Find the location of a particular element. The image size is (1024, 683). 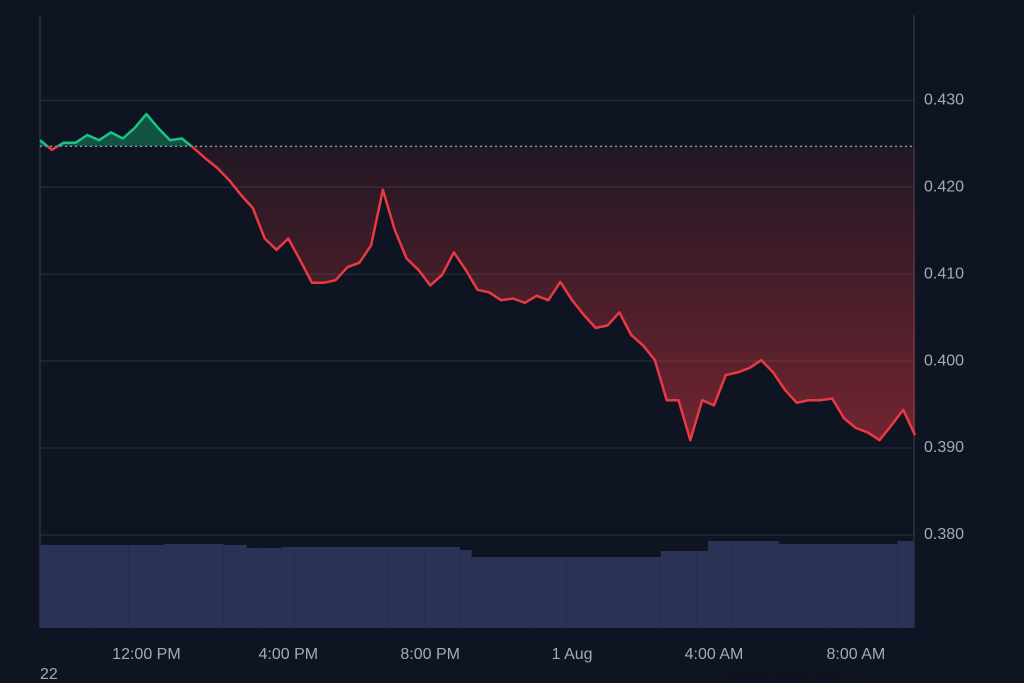

y-tick-label: 0.380 is located at coordinates (944, 534).